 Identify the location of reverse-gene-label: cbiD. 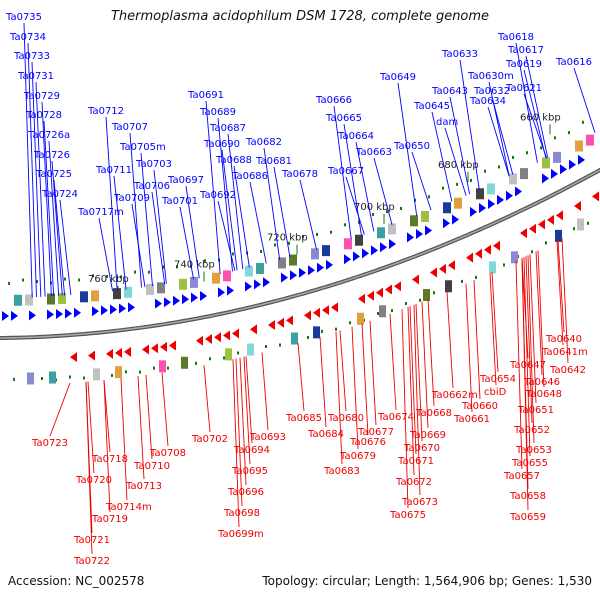
(495, 392).